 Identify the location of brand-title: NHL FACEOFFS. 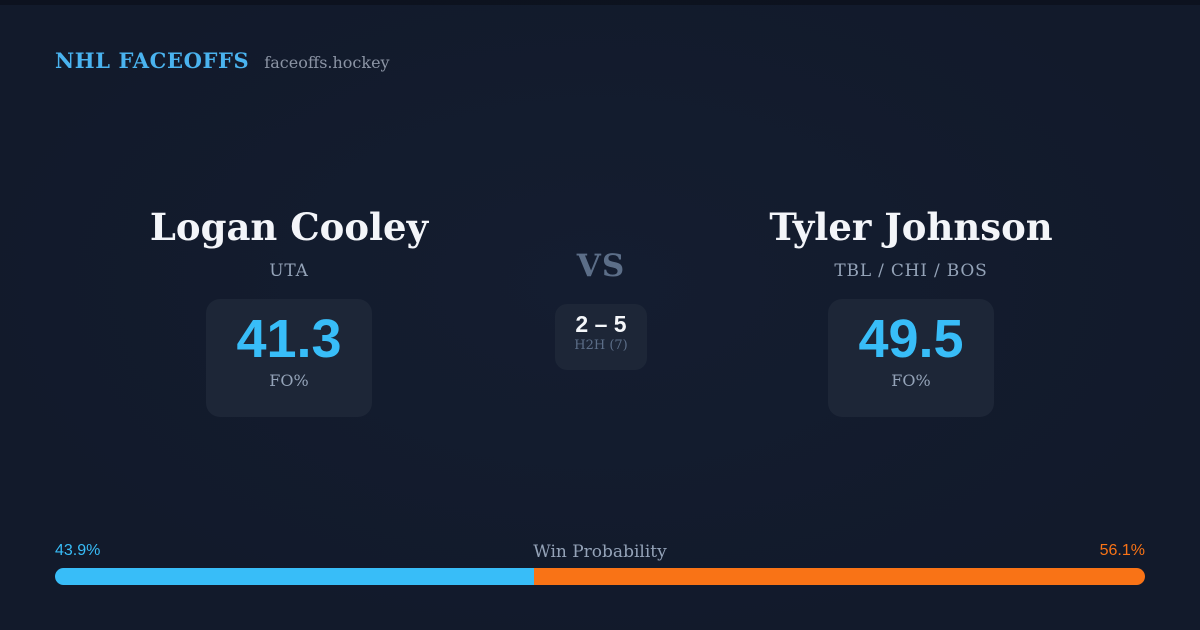
(152, 60).